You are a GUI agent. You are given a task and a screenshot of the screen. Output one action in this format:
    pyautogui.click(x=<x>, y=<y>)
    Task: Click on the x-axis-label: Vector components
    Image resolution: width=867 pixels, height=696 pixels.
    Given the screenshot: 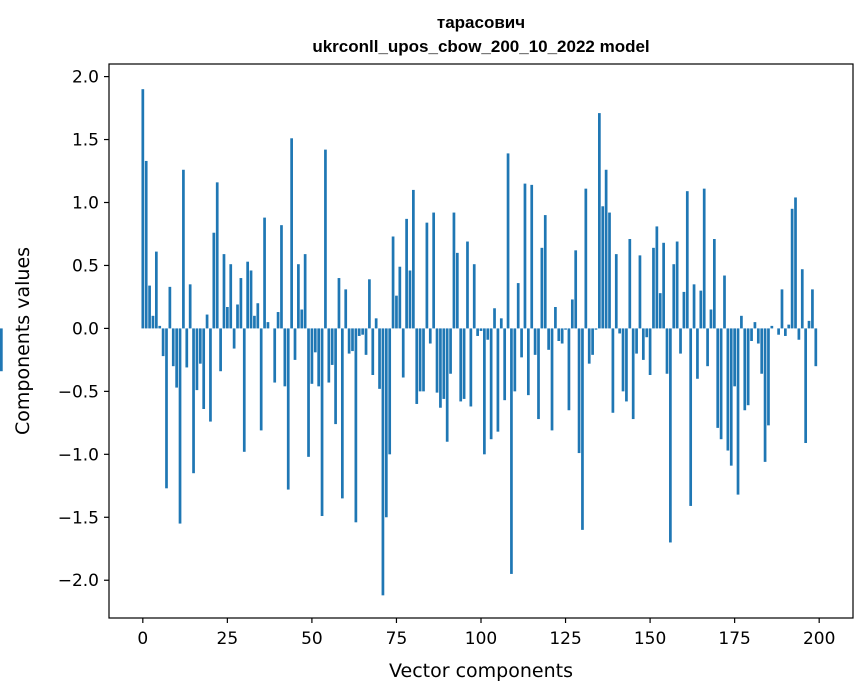 What is the action you would take?
    pyautogui.click(x=481, y=671)
    